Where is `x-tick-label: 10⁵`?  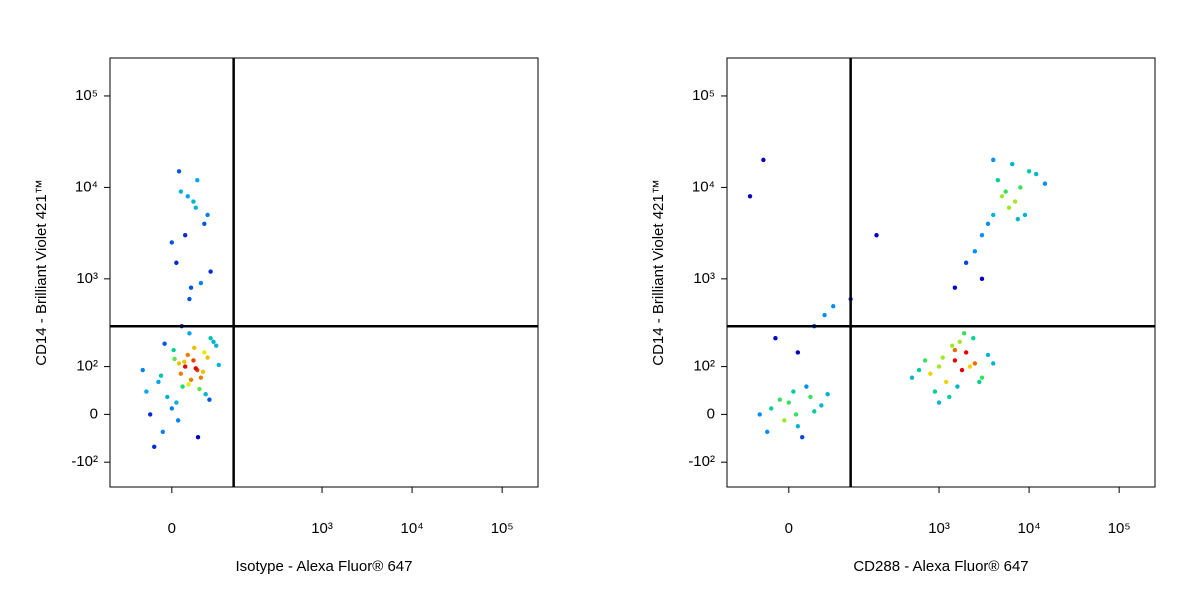
x-tick-label: 10⁵ is located at coordinates (502, 528).